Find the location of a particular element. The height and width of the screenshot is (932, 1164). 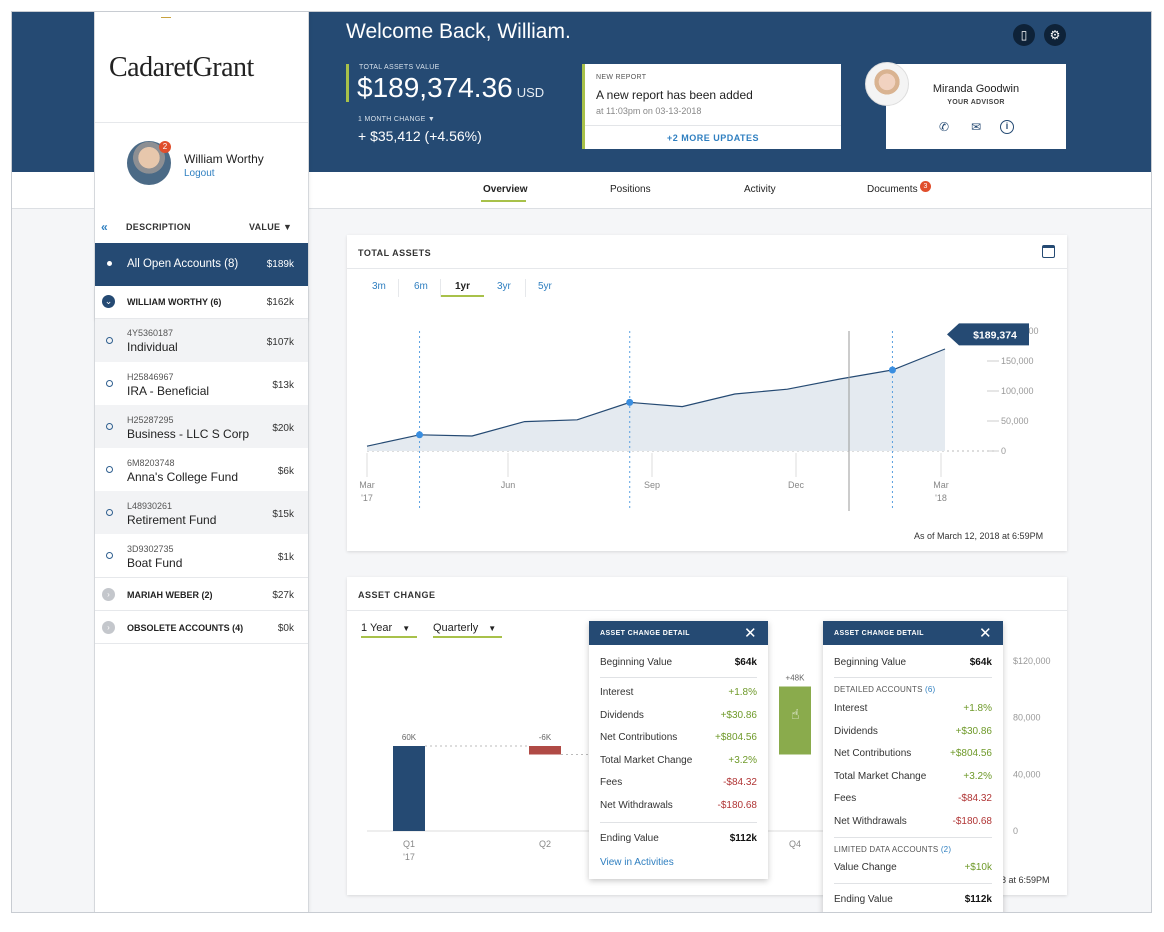

account-row: 3D9302735 Boat Fund $1k is located at coordinates (201, 556).